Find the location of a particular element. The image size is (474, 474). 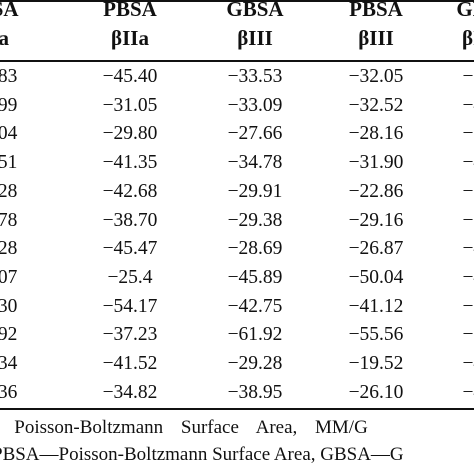

table-cell: −28.69 is located at coordinates (255, 249).